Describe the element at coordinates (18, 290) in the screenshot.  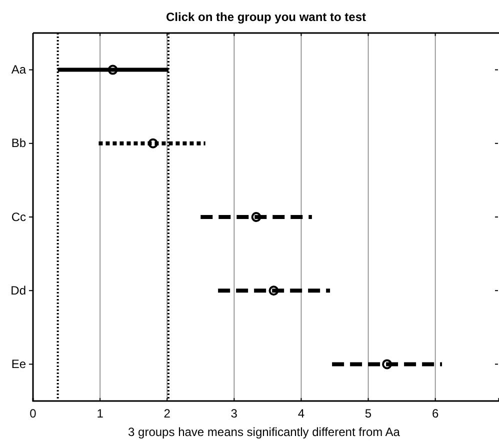
I see `y-tick-label: Dd` at that location.